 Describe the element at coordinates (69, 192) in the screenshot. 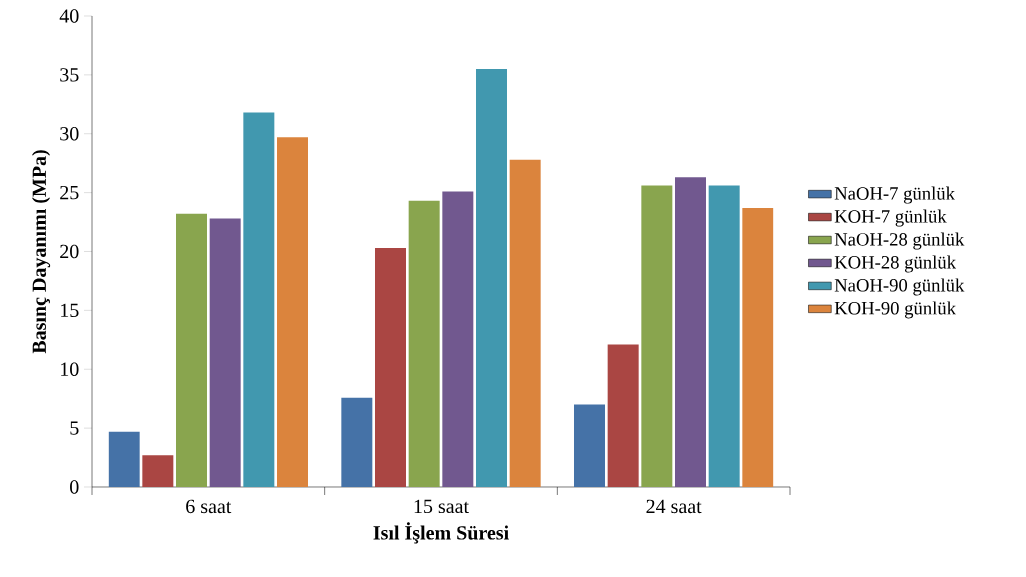

I see `y-tick-label: 25` at that location.